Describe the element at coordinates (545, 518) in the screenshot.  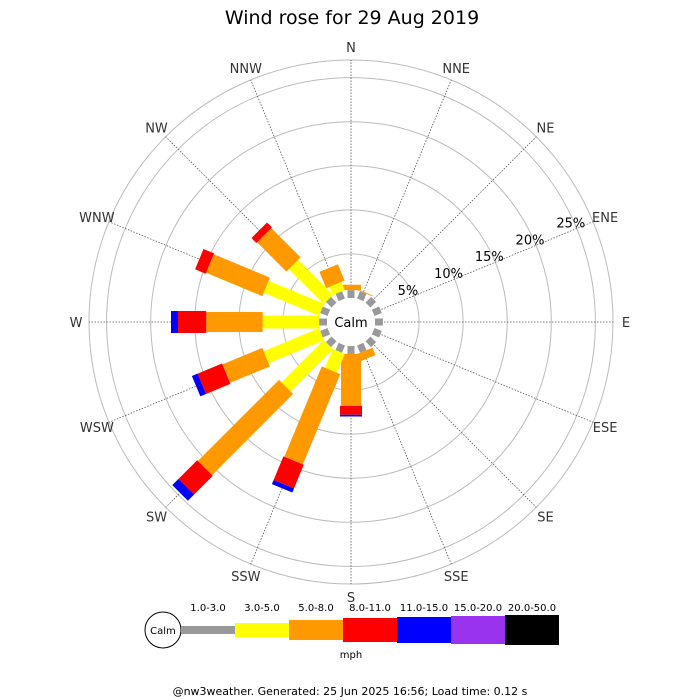
I see `direction-label-se: SE` at that location.